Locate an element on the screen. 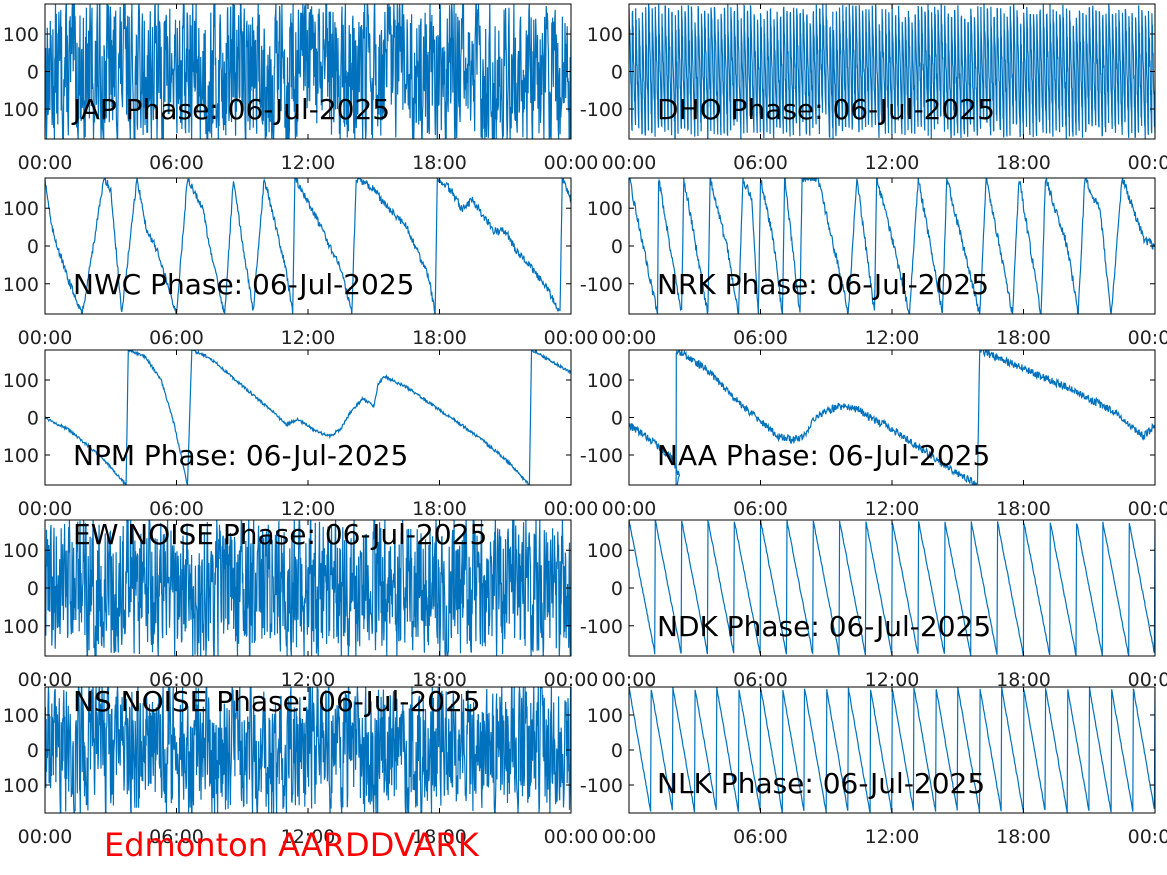  panel-title: EW NOISE Phase: 06-Jul-2025 is located at coordinates (280, 534).